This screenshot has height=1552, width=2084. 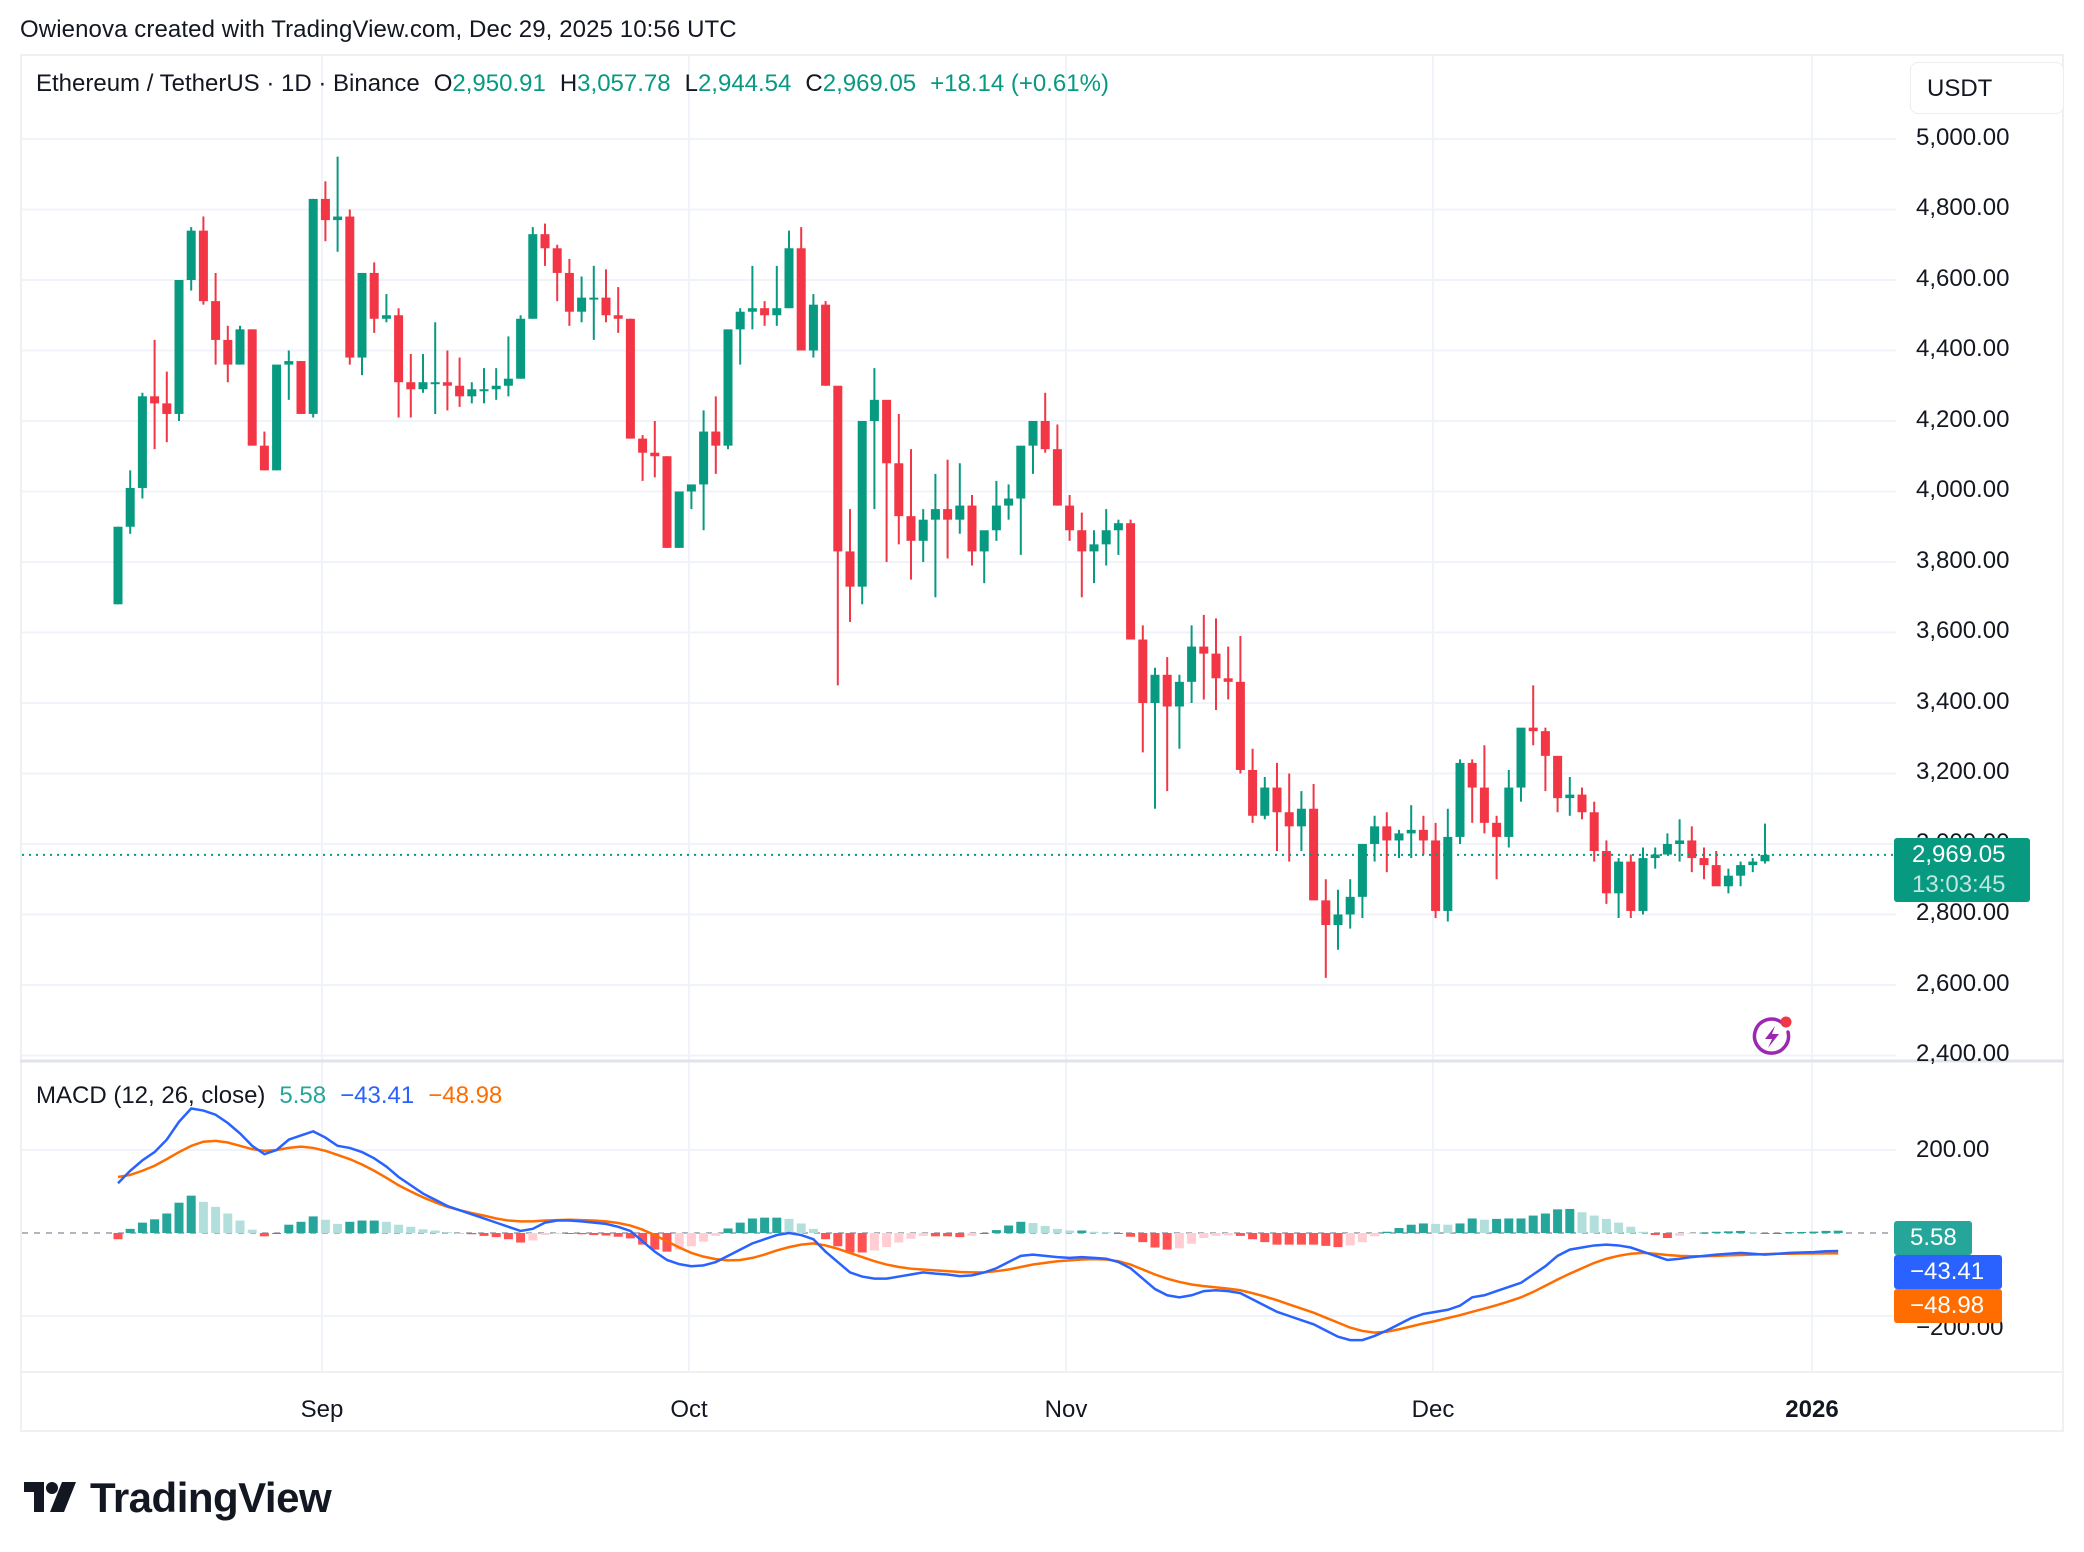 I want to click on macd-histogram-value: 5.58, so click(x=303, y=1095).